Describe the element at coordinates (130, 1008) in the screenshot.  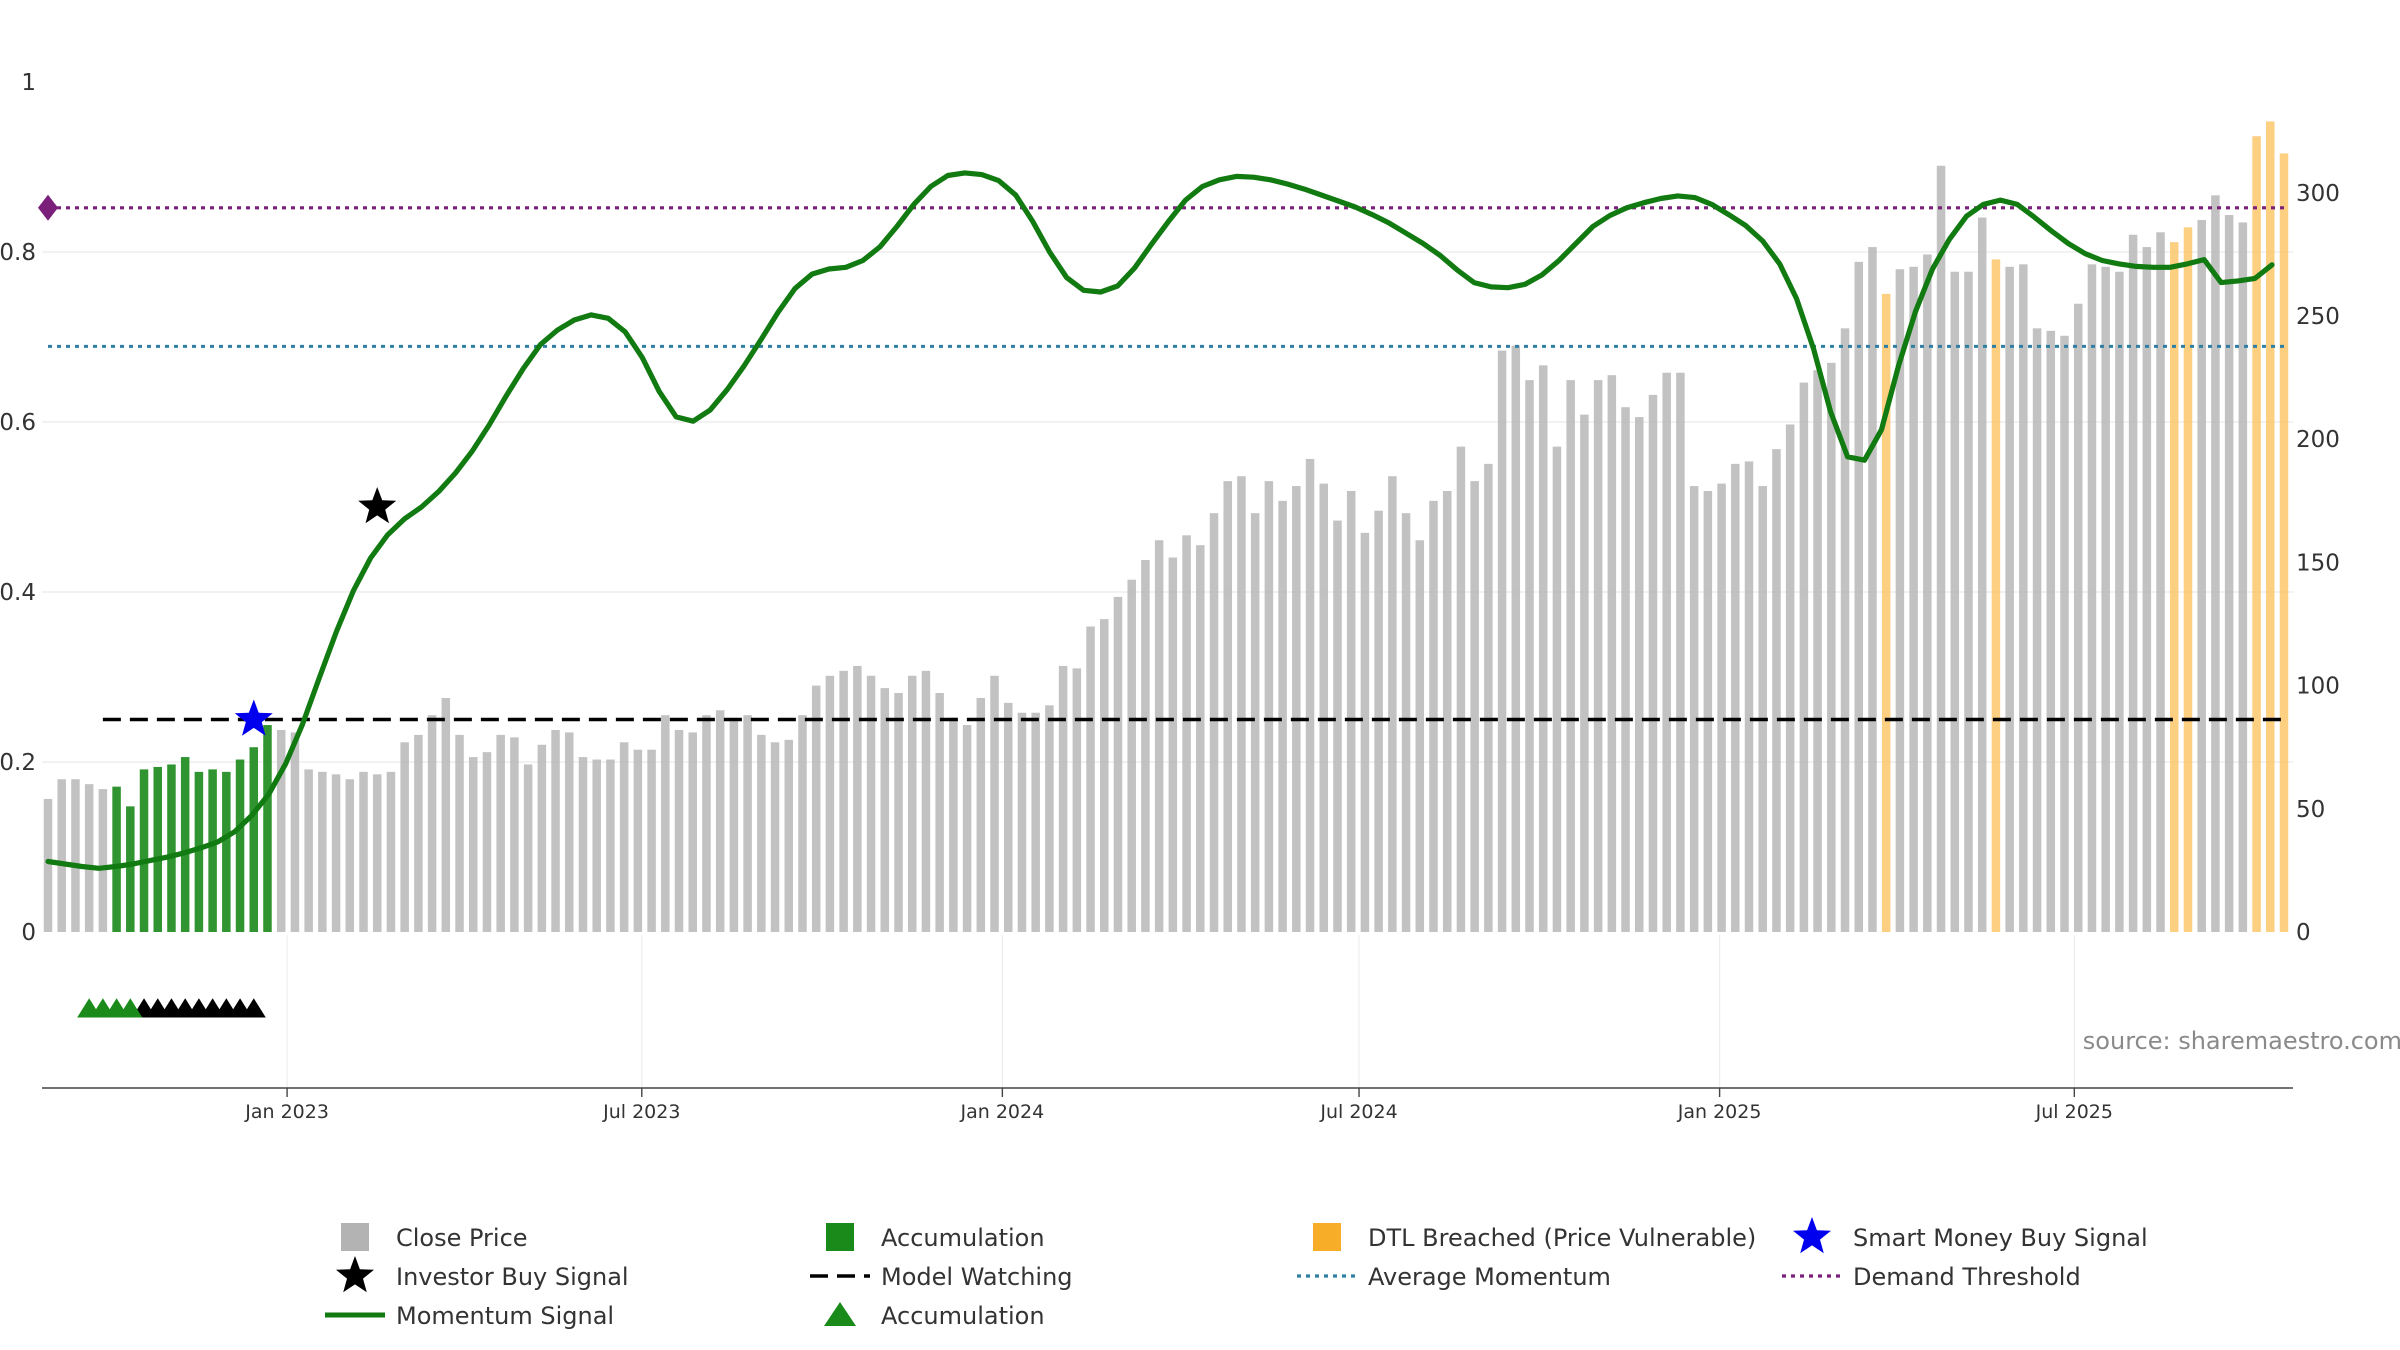
I see `accumulation-marker-green` at that location.